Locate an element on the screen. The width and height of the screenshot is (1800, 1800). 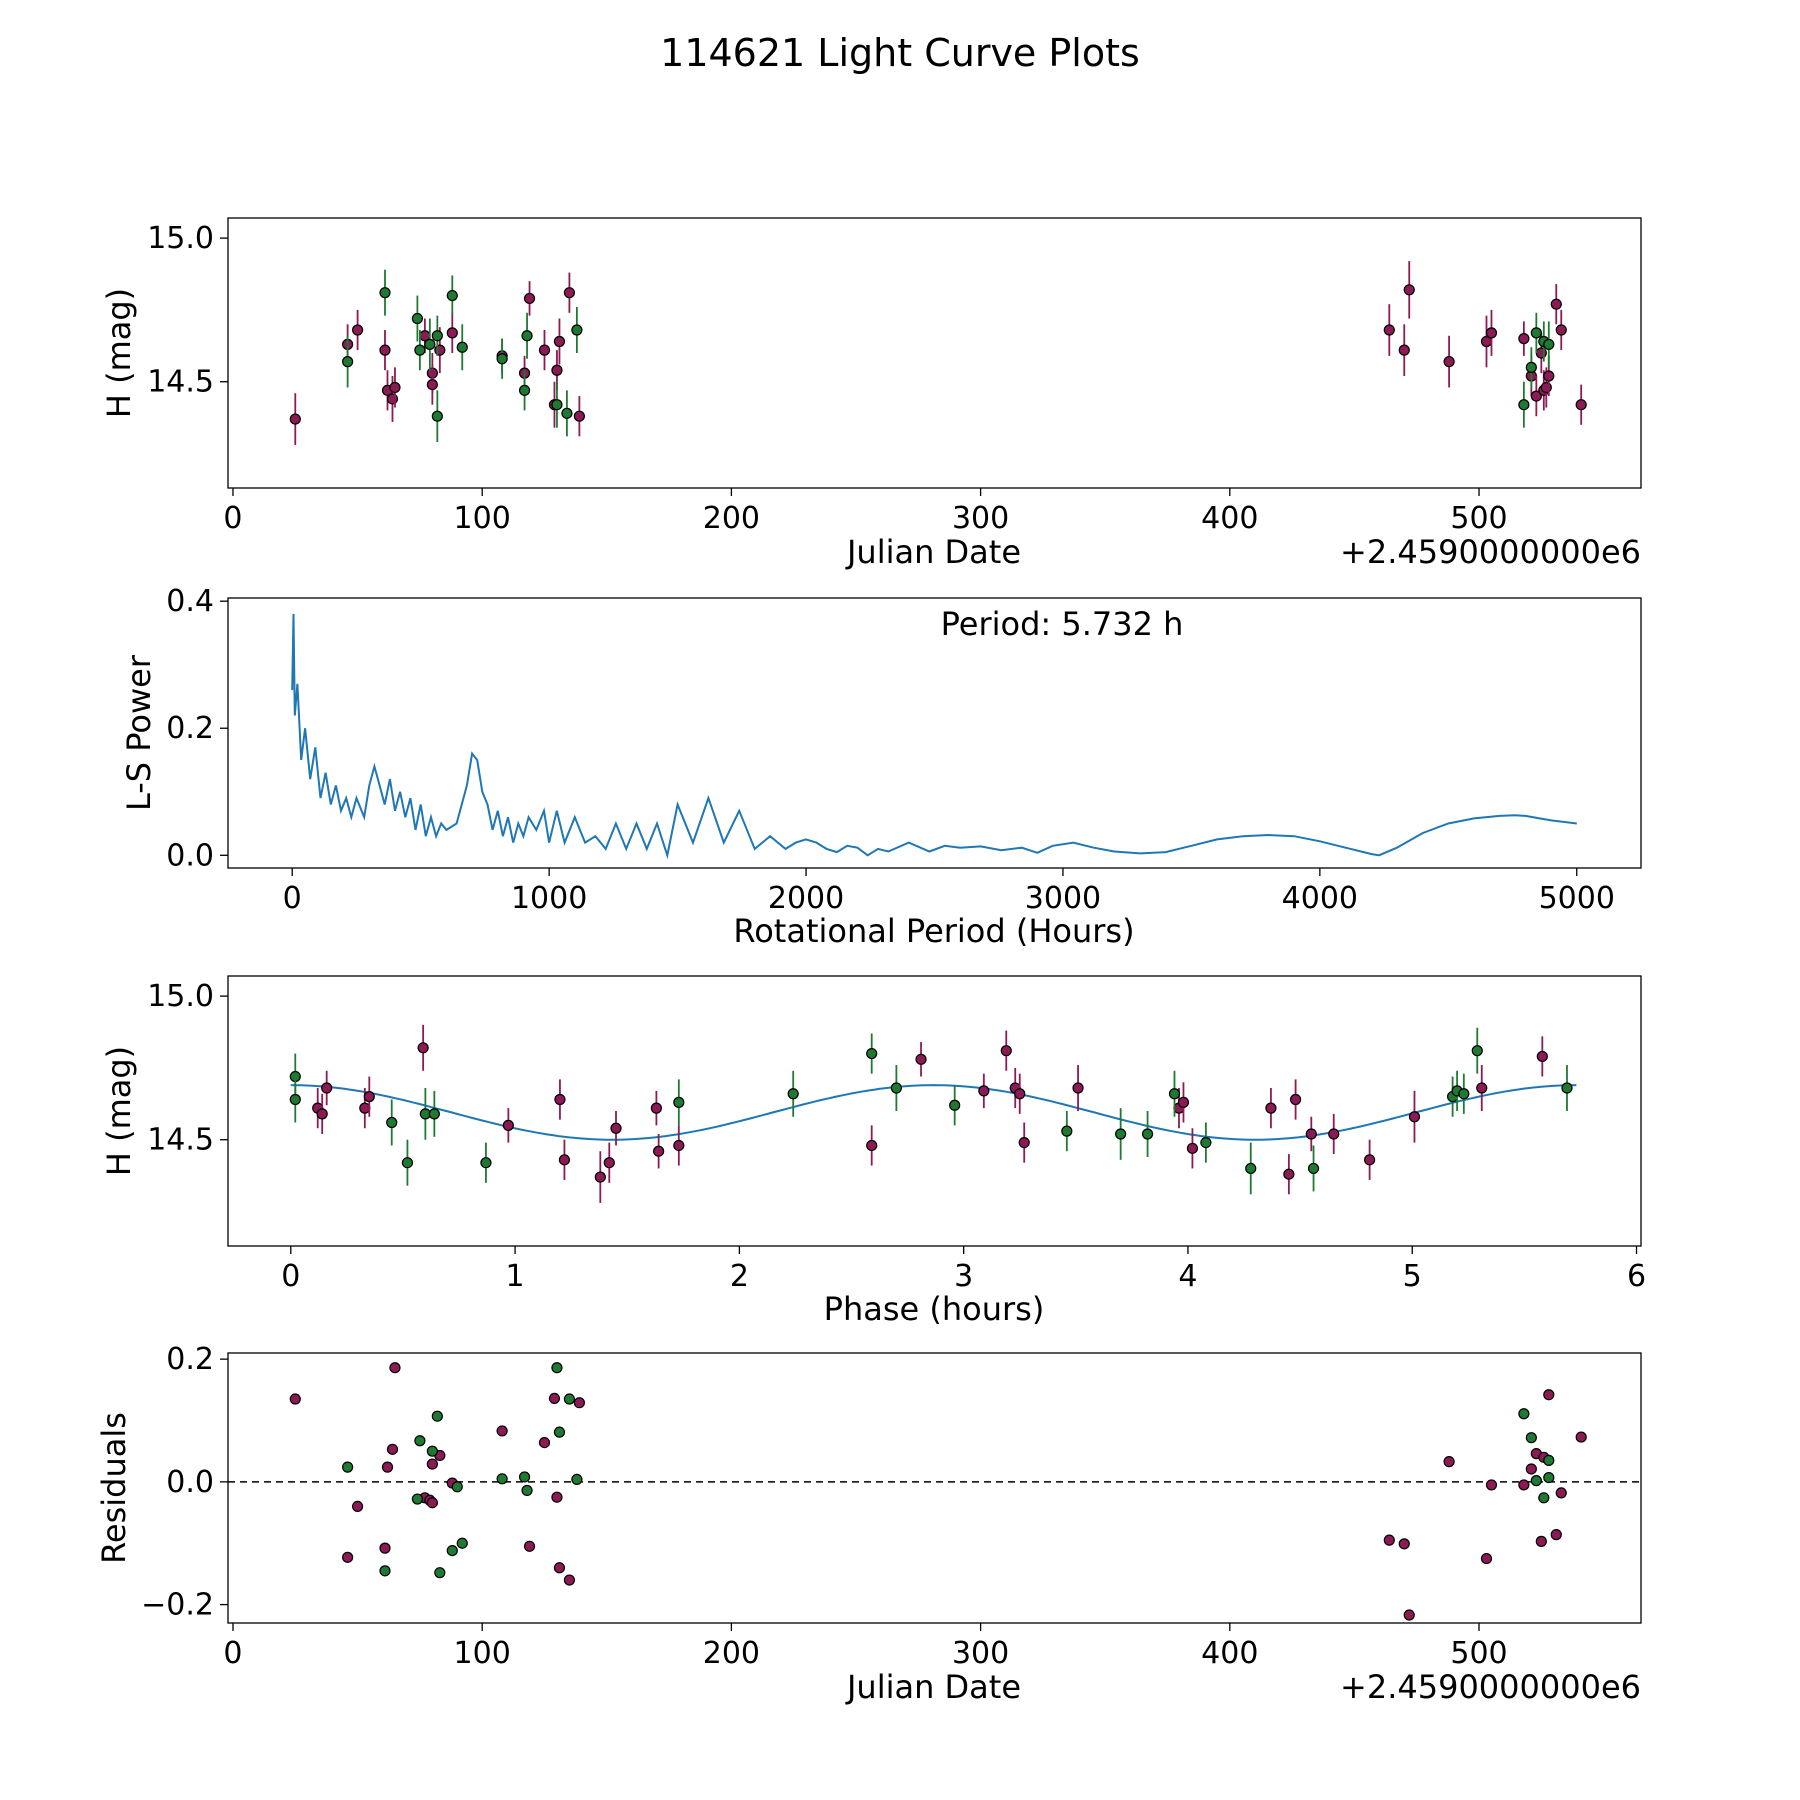
phased-marks is located at coordinates (933, 1113).